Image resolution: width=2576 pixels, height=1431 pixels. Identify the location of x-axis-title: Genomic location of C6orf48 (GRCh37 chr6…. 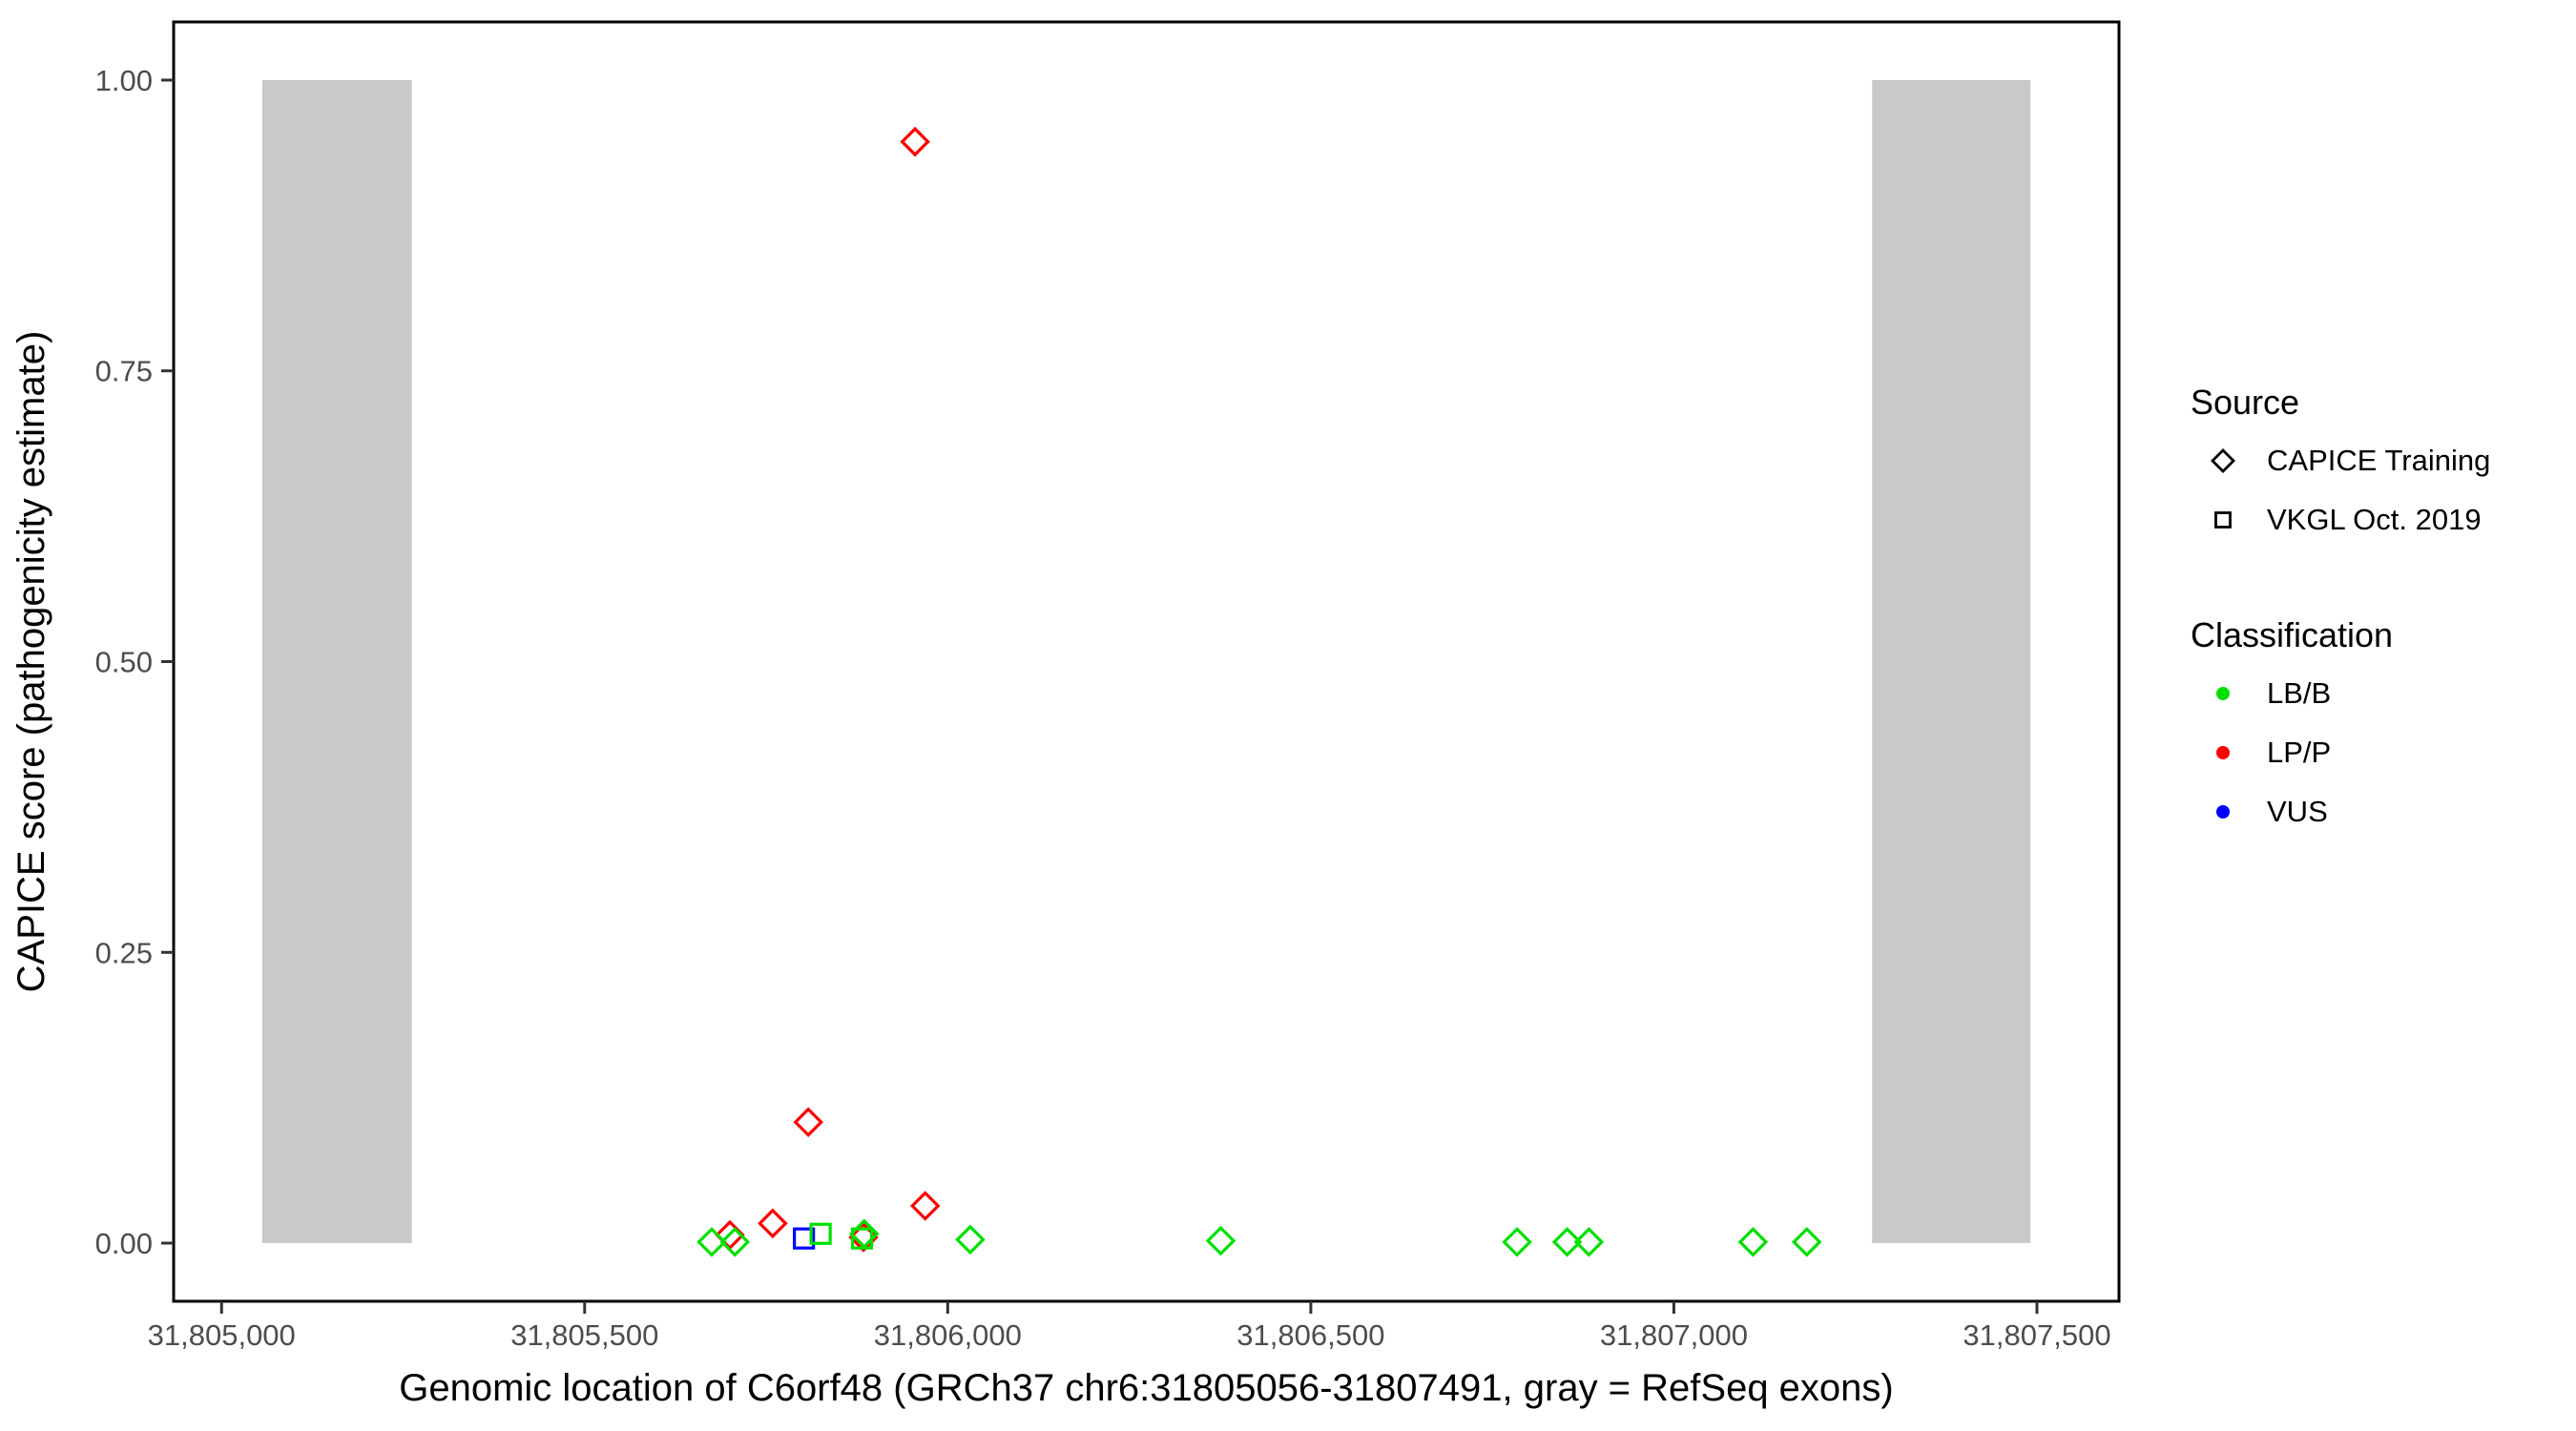
(1146, 1388).